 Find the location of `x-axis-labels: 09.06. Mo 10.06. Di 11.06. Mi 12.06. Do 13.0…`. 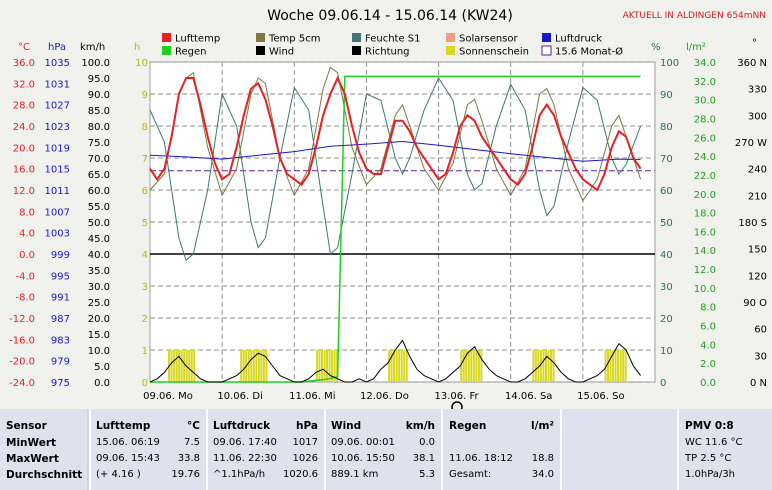

x-axis-labels: 09.06. Mo 10.06. Di 11.06. Mi 12.06. Do 13.0… is located at coordinates (383, 396).